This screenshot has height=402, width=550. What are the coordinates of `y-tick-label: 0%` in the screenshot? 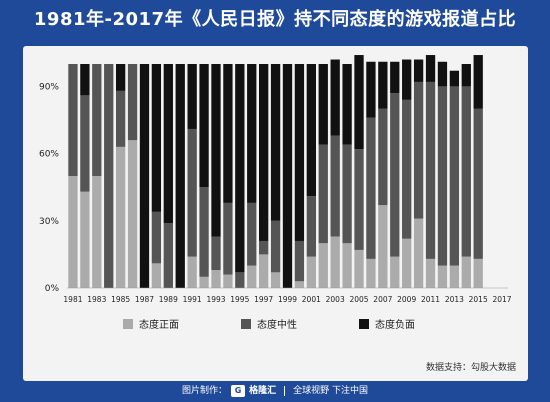 It's located at (52, 289).